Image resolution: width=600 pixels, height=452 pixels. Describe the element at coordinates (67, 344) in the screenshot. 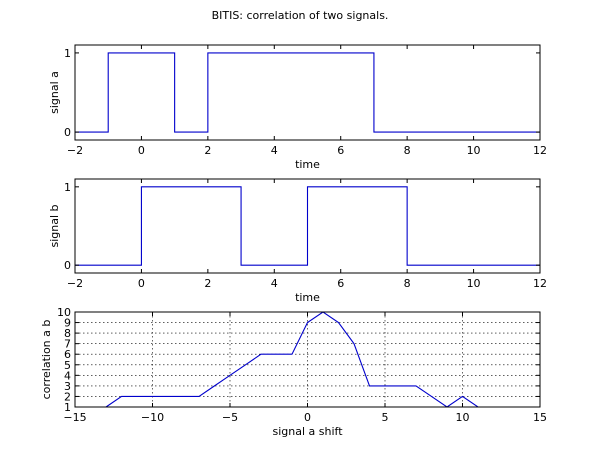

I see `y-tick-label: 7` at that location.